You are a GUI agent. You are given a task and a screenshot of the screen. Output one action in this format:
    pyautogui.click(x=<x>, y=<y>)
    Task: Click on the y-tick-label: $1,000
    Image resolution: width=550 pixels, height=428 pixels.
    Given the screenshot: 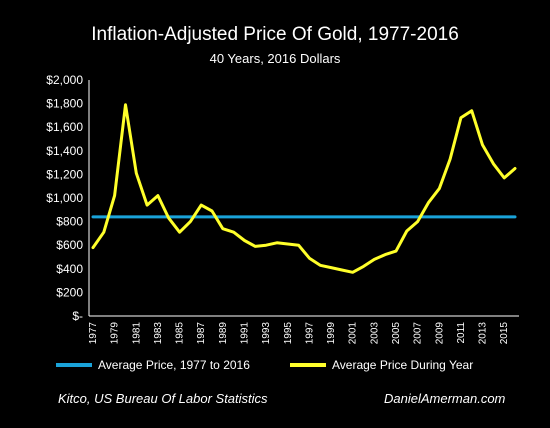 What is the action you would take?
    pyautogui.click(x=64, y=198)
    